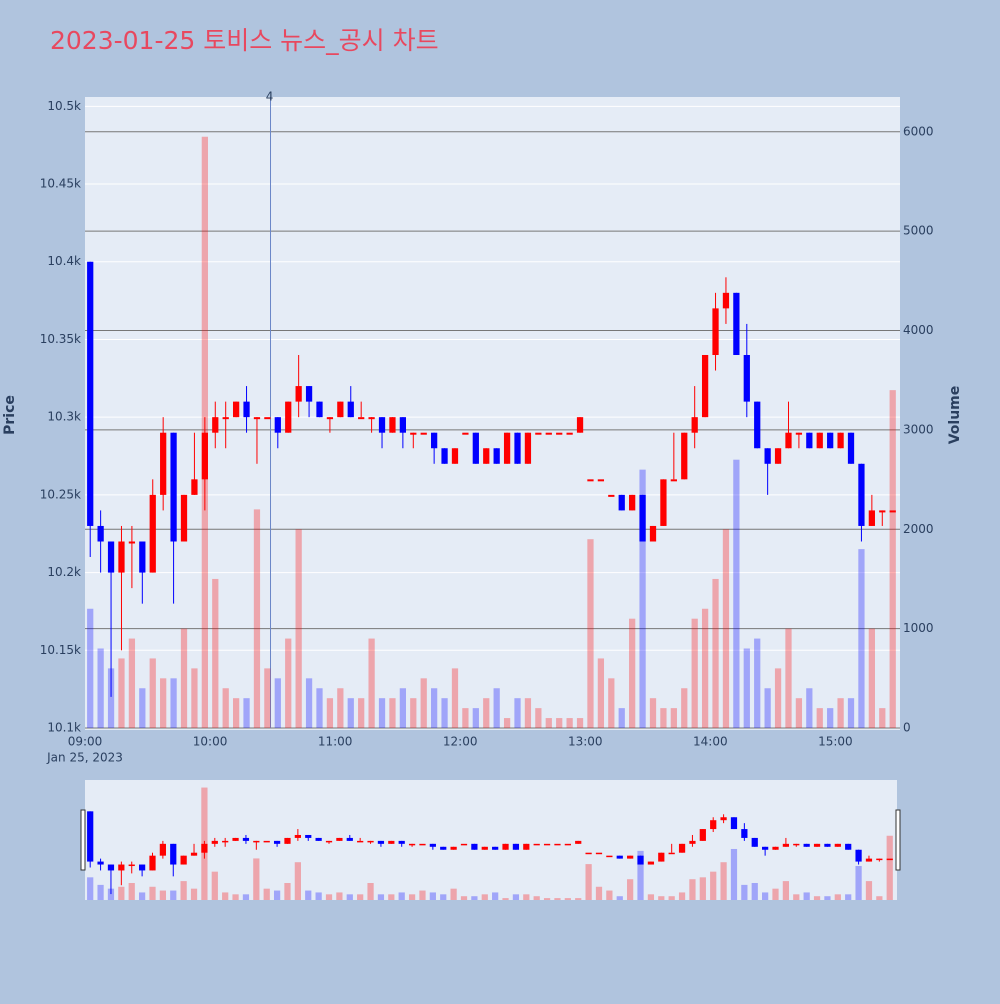 The width and height of the screenshot is (1000, 1004). What do you see at coordinates (60, 494) in the screenshot?
I see `y-tick-label: 10.25k` at bounding box center [60, 494].